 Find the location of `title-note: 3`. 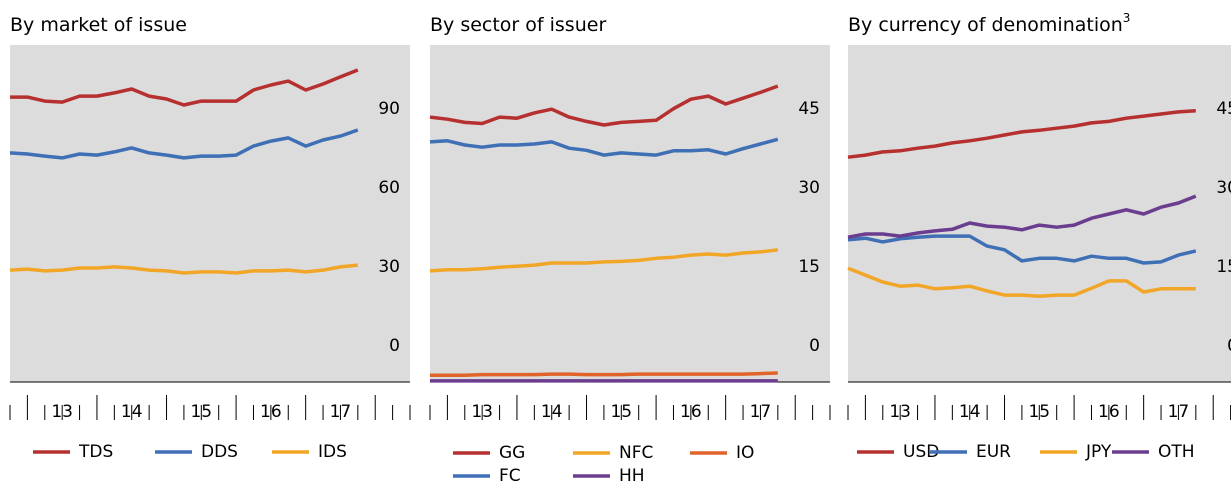

title-note: 3 is located at coordinates (1127, 18).